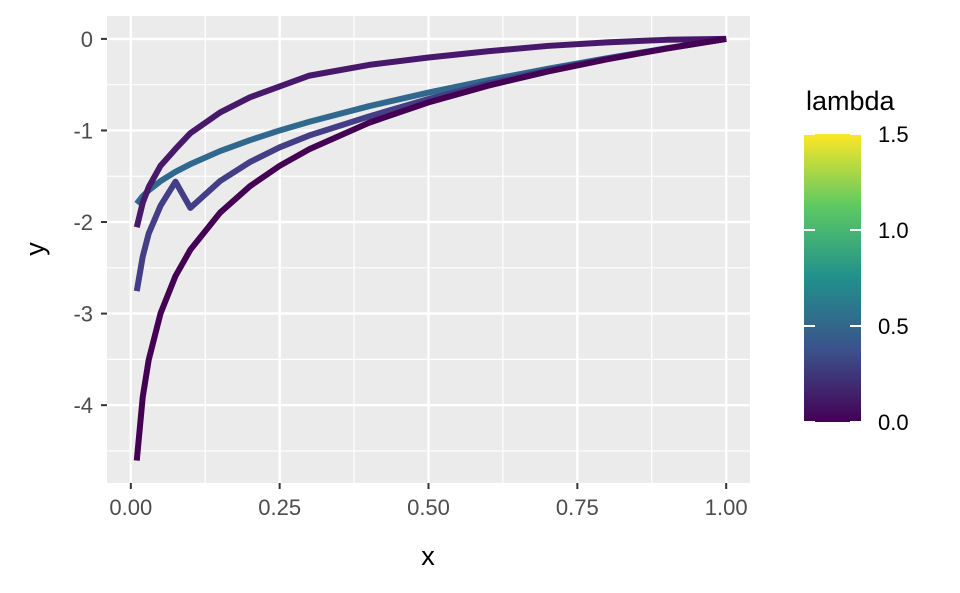 The width and height of the screenshot is (960, 593). I want to click on y-tick-label: 0, so click(87, 39).